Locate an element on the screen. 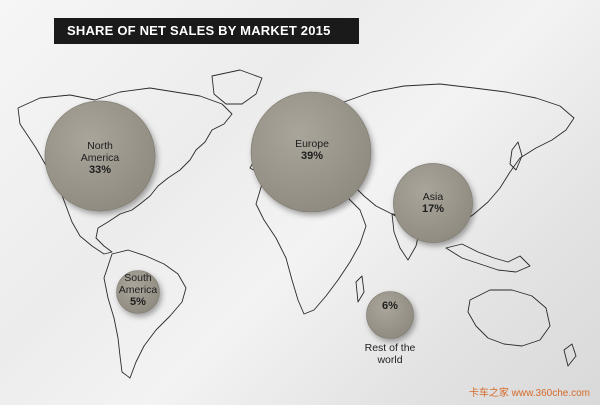 The height and width of the screenshot is (405, 600). bubble-name-south-america-line2: America is located at coordinates (138, 290).